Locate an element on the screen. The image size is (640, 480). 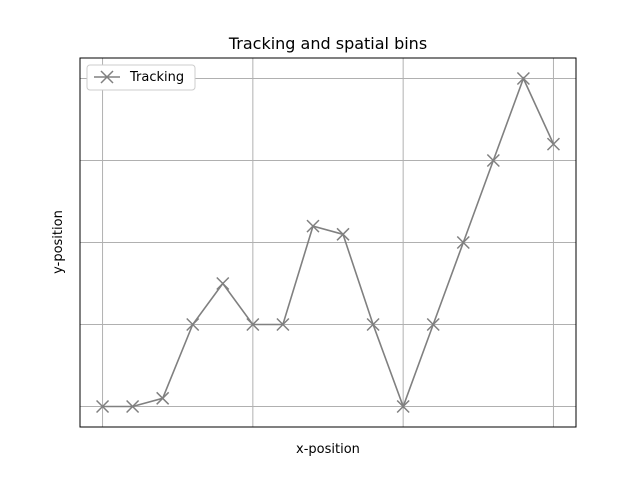
legend-marker-x-icon is located at coordinates (107, 77).